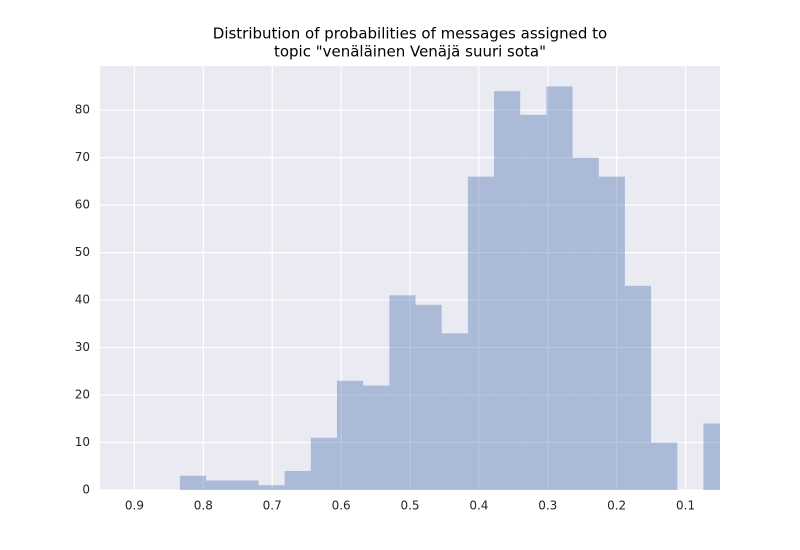 The height and width of the screenshot is (550, 800). What do you see at coordinates (82, 442) in the screenshot?
I see `y-tick-label: 10` at bounding box center [82, 442].